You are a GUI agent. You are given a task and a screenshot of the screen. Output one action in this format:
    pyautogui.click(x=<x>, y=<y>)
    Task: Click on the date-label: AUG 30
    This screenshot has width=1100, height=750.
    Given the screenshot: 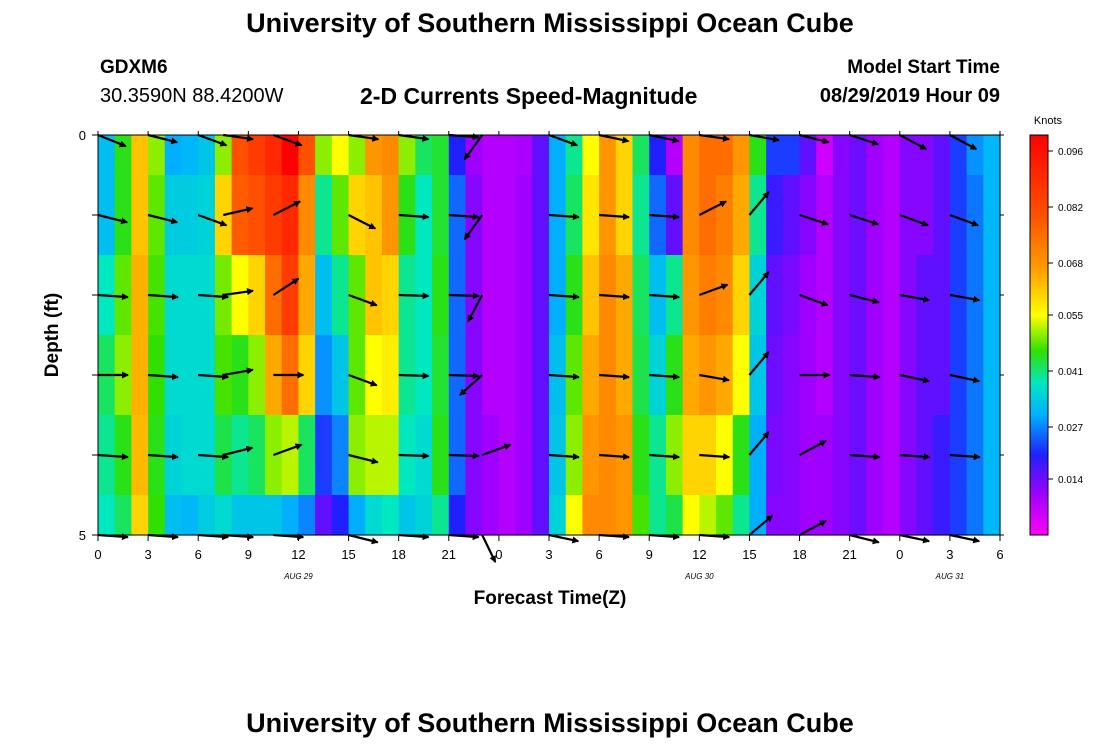 What is the action you would take?
    pyautogui.click(x=699, y=576)
    